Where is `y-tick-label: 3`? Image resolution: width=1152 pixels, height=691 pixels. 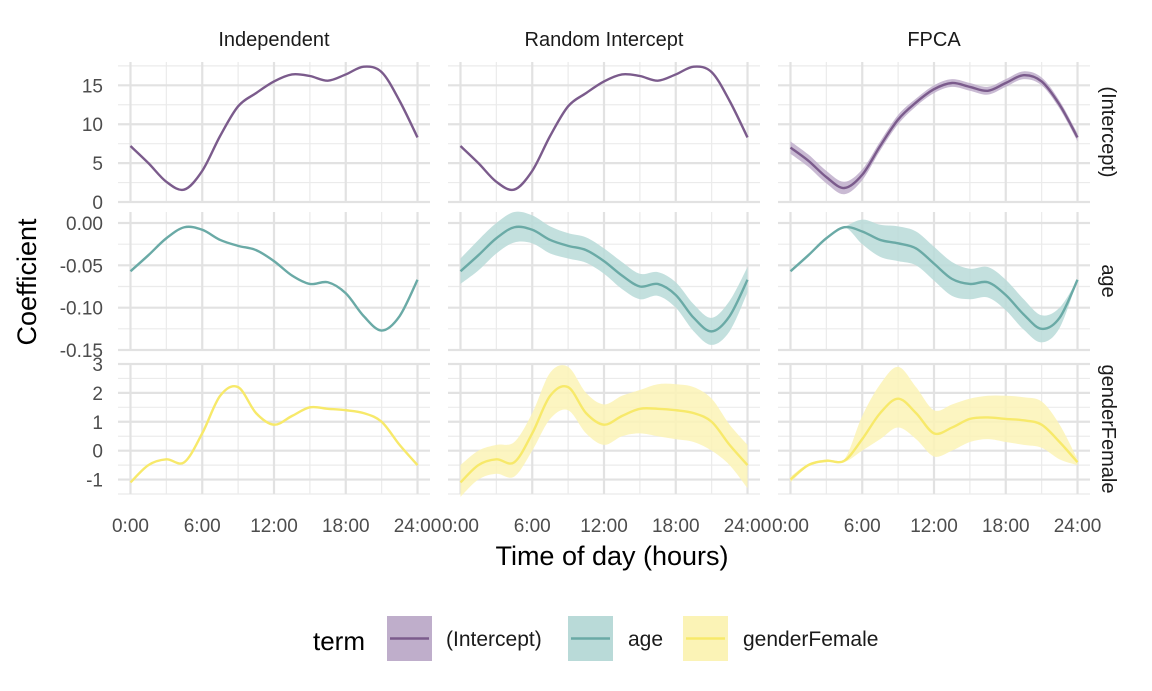 y-tick-label: 3 is located at coordinates (97, 365).